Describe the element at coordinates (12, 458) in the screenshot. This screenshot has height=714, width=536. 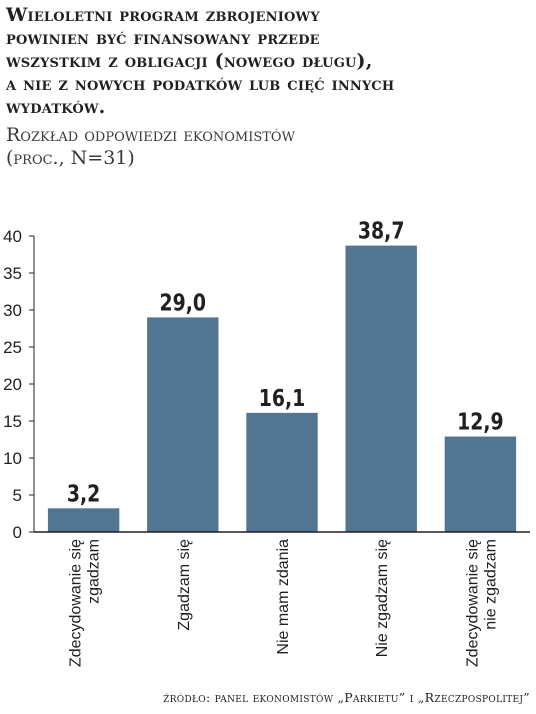
I see `y-tick-label: 10` at that location.